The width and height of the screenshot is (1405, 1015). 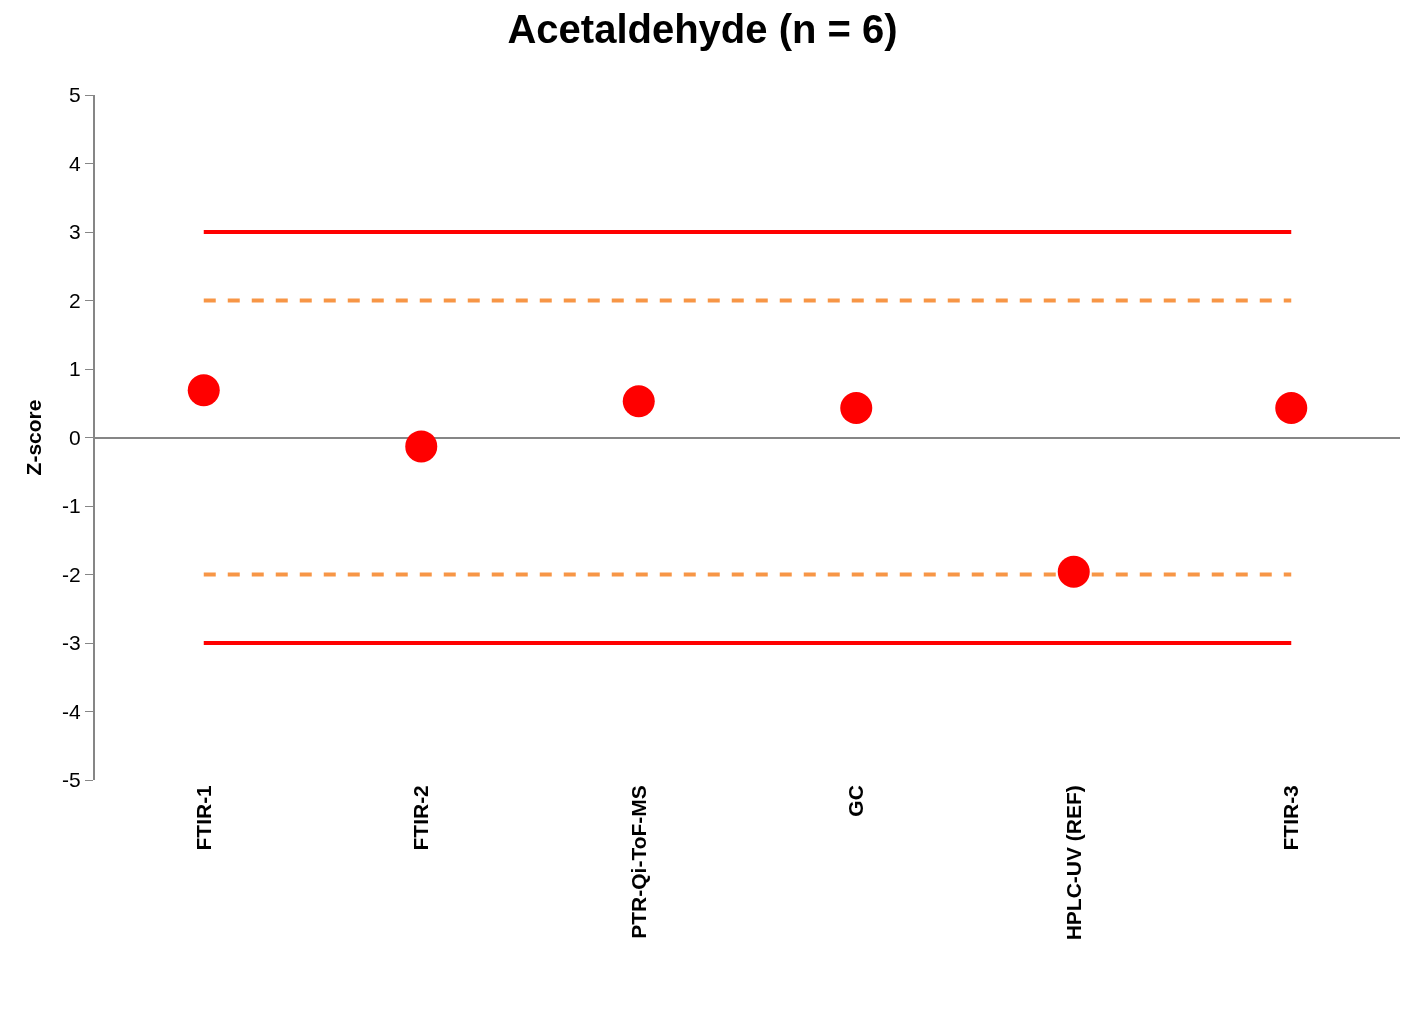 I want to click on x-tick-label: FTIR-2, so click(x=421, y=818).